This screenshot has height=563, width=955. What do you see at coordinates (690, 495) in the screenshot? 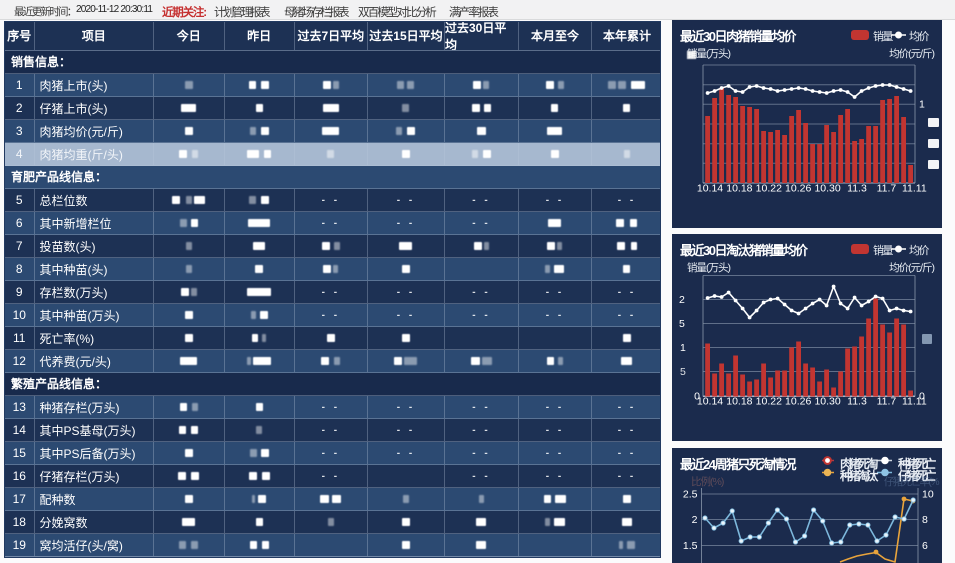
I see `svg-text: 2.5` at bounding box center [690, 495].